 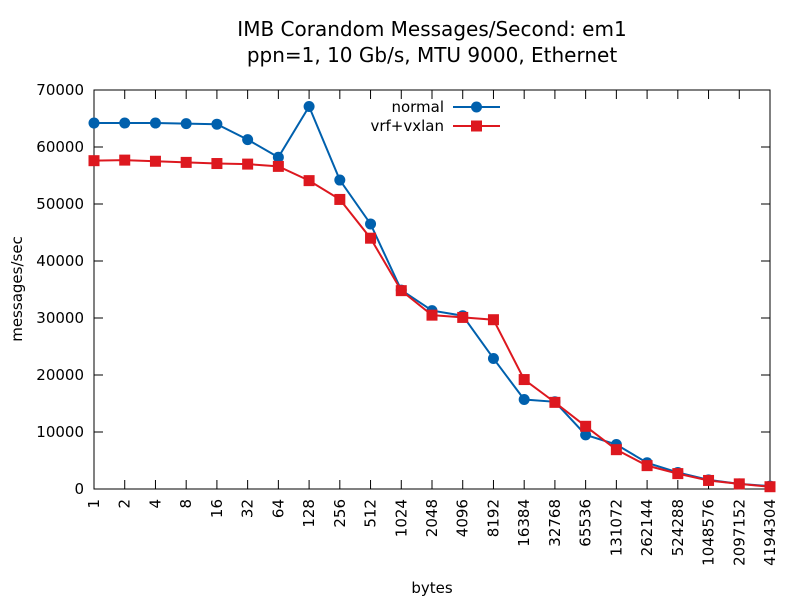 I want to click on legend-label: vrf+vxlan, so click(x=407, y=126).